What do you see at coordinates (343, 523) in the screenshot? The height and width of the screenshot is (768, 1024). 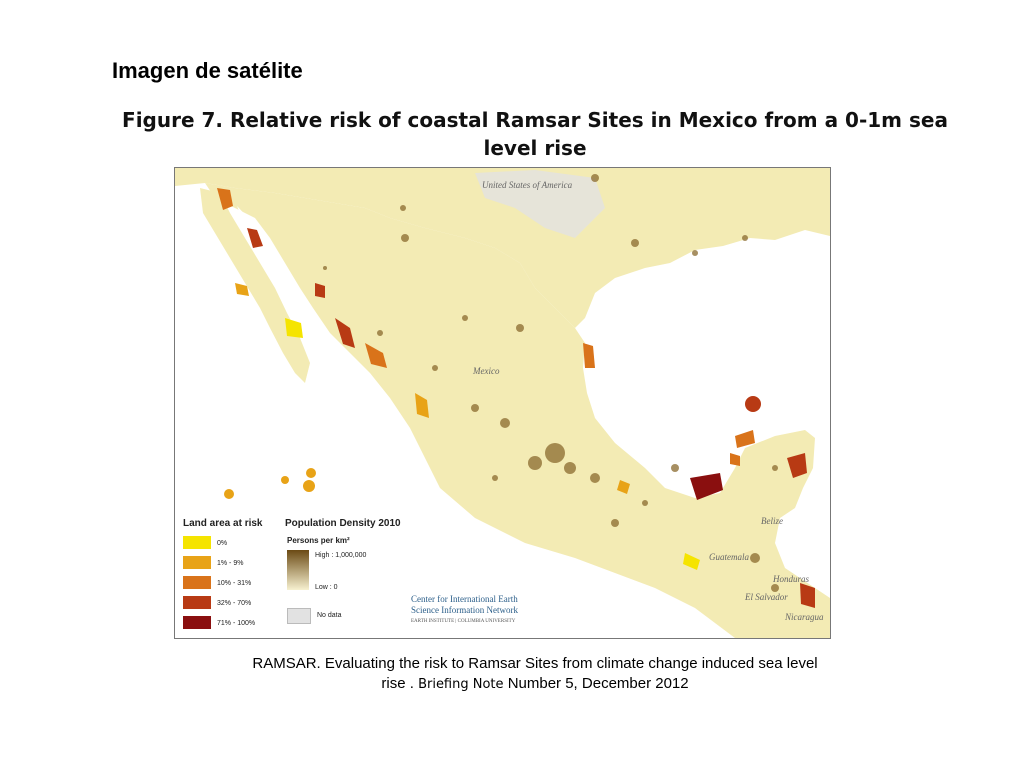 I see `legend-pop-title: Population Density 2010` at bounding box center [343, 523].